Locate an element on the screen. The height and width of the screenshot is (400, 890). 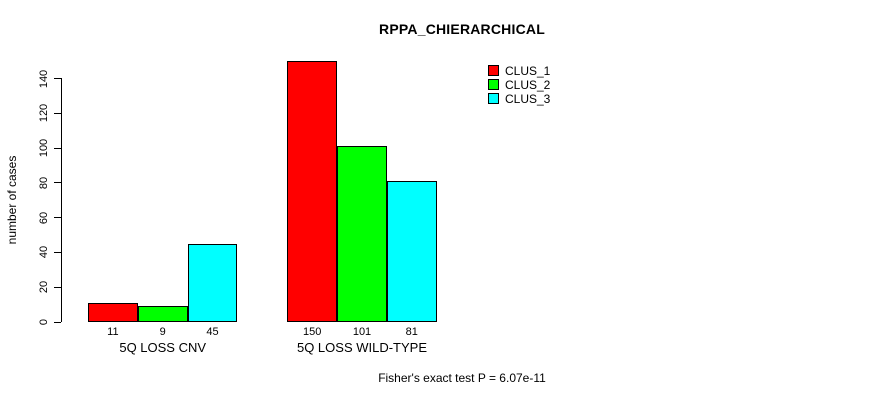
y-tick-label: 40 is located at coordinates (44, 252).